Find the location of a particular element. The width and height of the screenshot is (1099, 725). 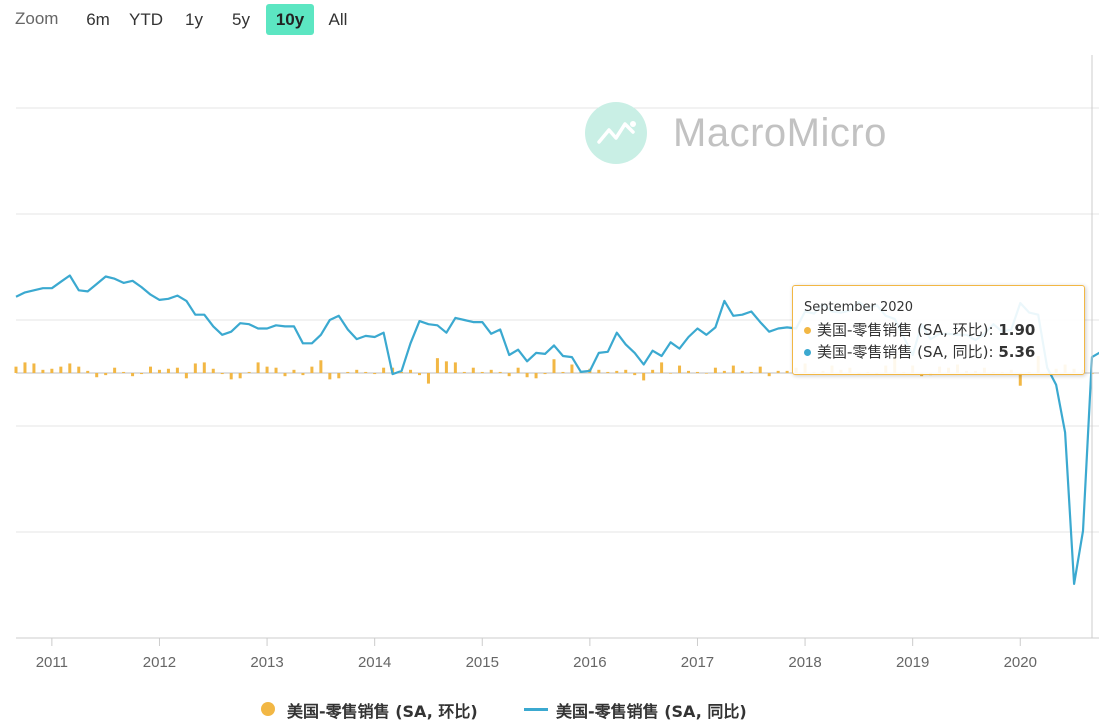

x-tick-label: 2011 is located at coordinates (52, 662).